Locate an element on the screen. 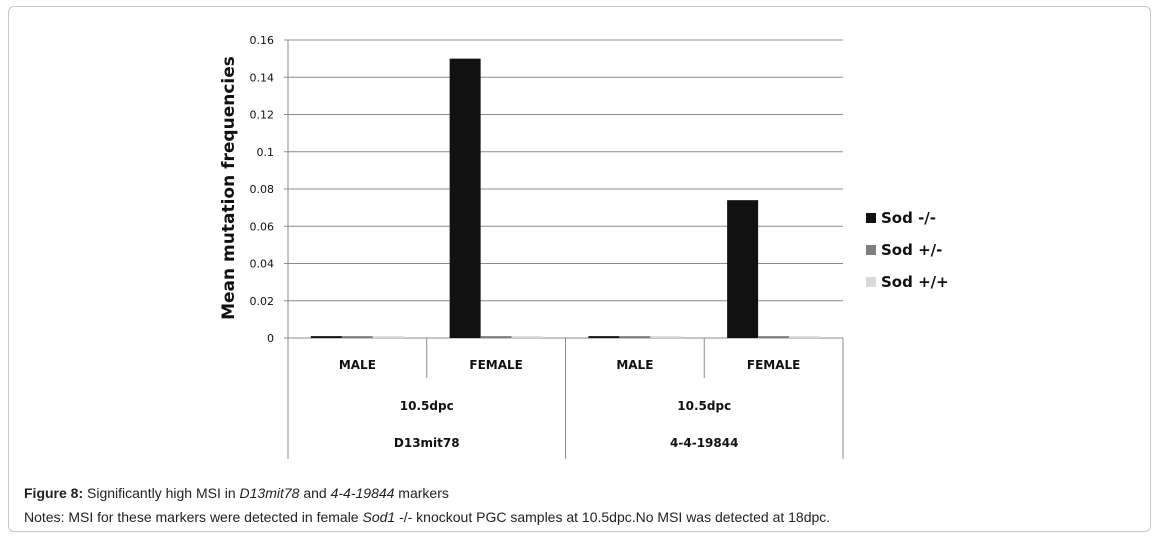 This screenshot has width=1159, height=538. caption-gene: Sod1 is located at coordinates (379, 517).